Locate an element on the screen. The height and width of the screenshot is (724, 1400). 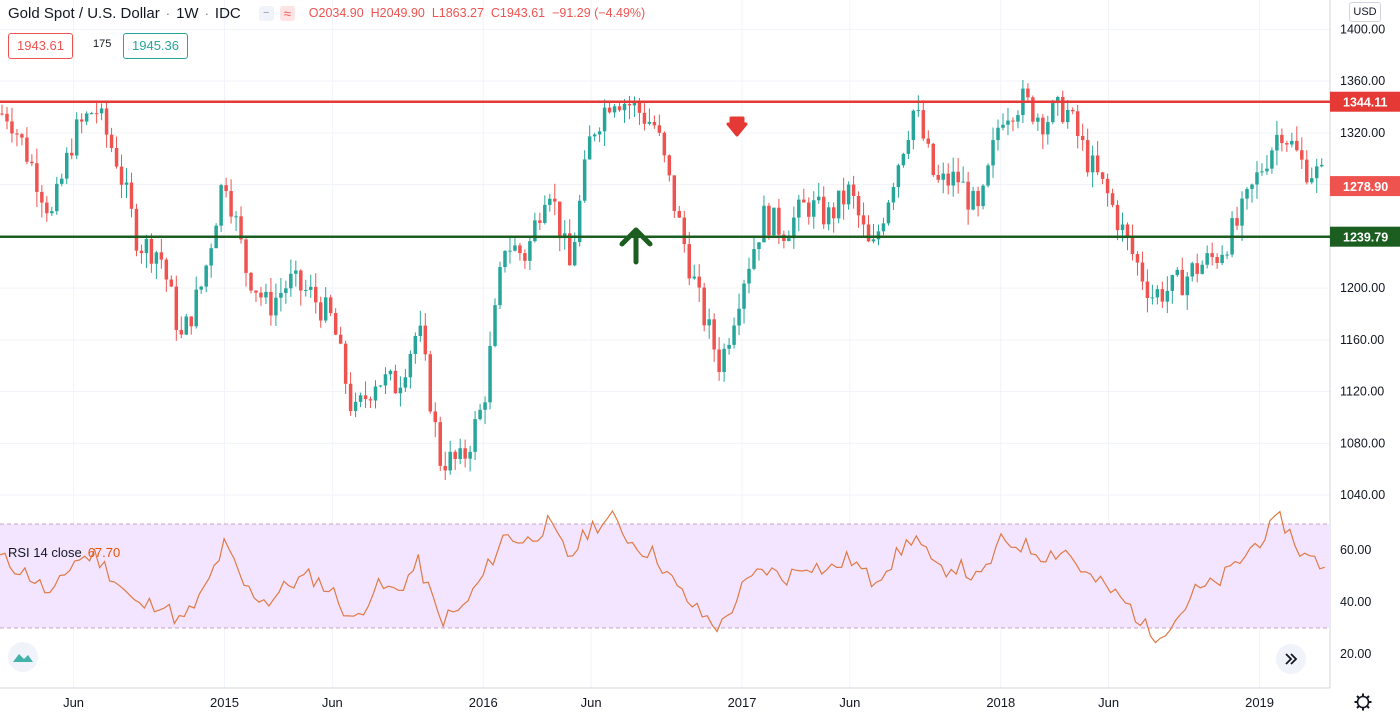
gear-ring is located at coordinates (1363, 702).